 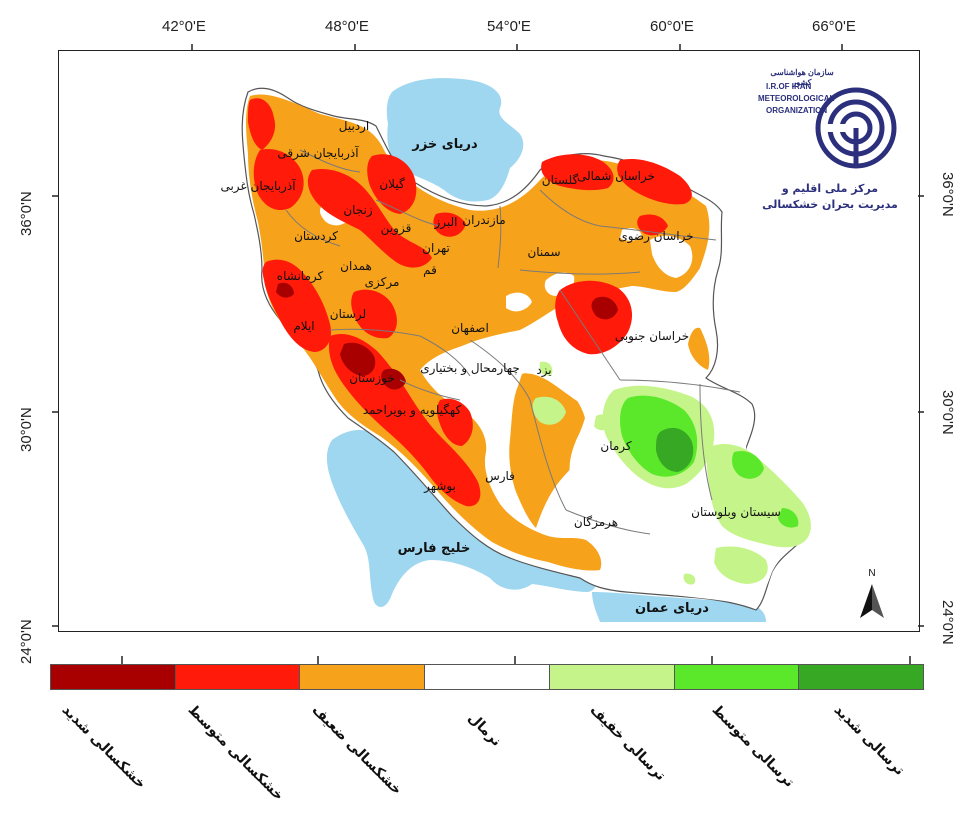 I want to click on province-label: سیستان وبلوستان, so click(x=736, y=512).